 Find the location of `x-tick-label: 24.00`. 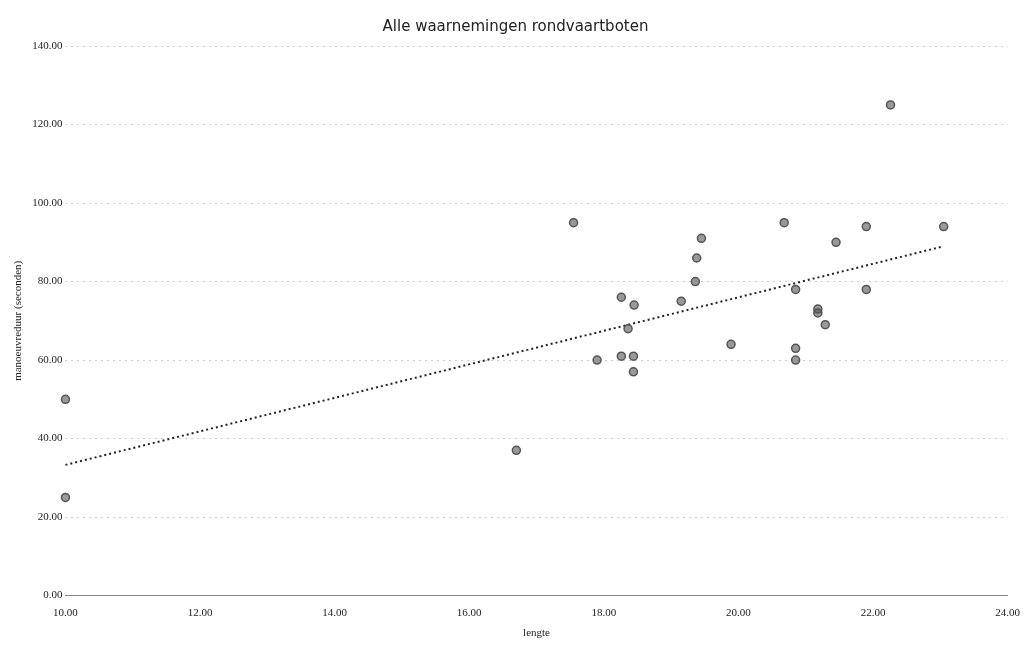

x-tick-label: 24.00 is located at coordinates (1008, 612).